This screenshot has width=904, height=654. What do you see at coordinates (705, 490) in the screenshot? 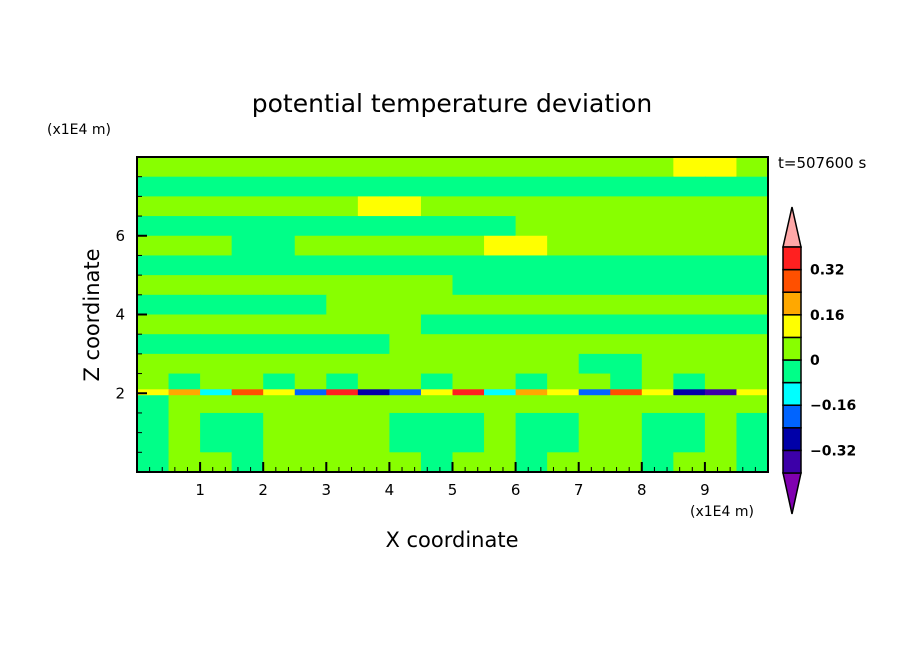
I see `x-tick-label: 9` at bounding box center [705, 490].